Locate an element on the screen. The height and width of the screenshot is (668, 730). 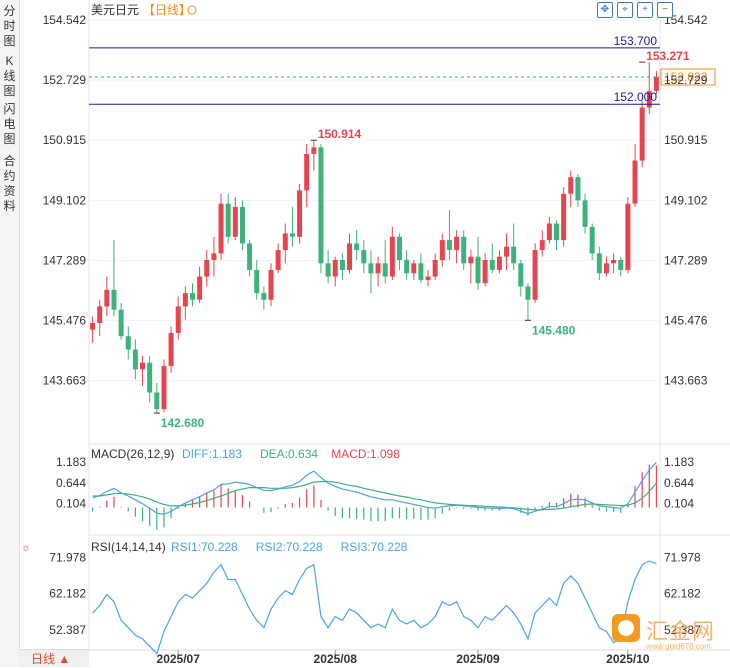
macd-title: MACD(26,12,9) is located at coordinates (132, 454).